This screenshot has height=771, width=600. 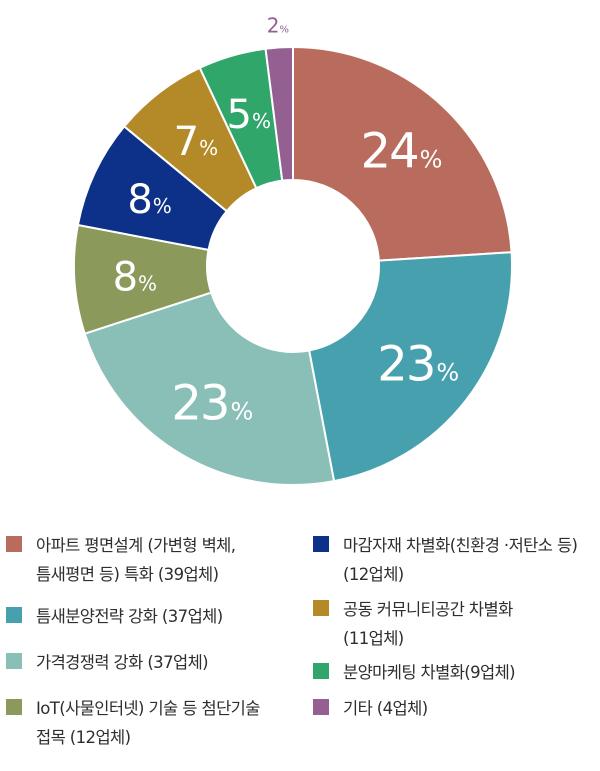 I want to click on legend-label: 아파트 평면설계 (가변형 벽체, 틈새평면 등) 특화 (39업체), so click(x=136, y=560).